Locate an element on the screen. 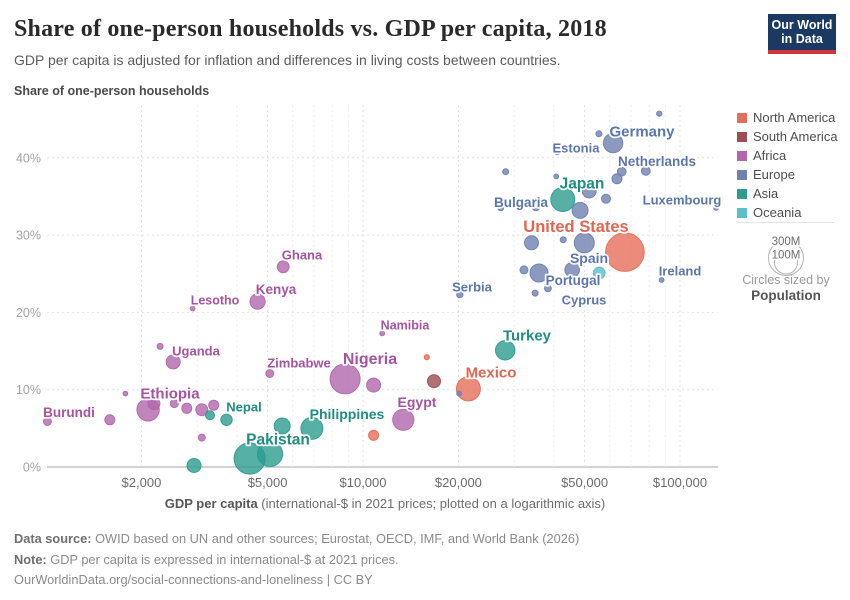 Image resolution: width=850 pixels, height=600 pixels. country-label-namibia: Namibia is located at coordinates (405, 326).